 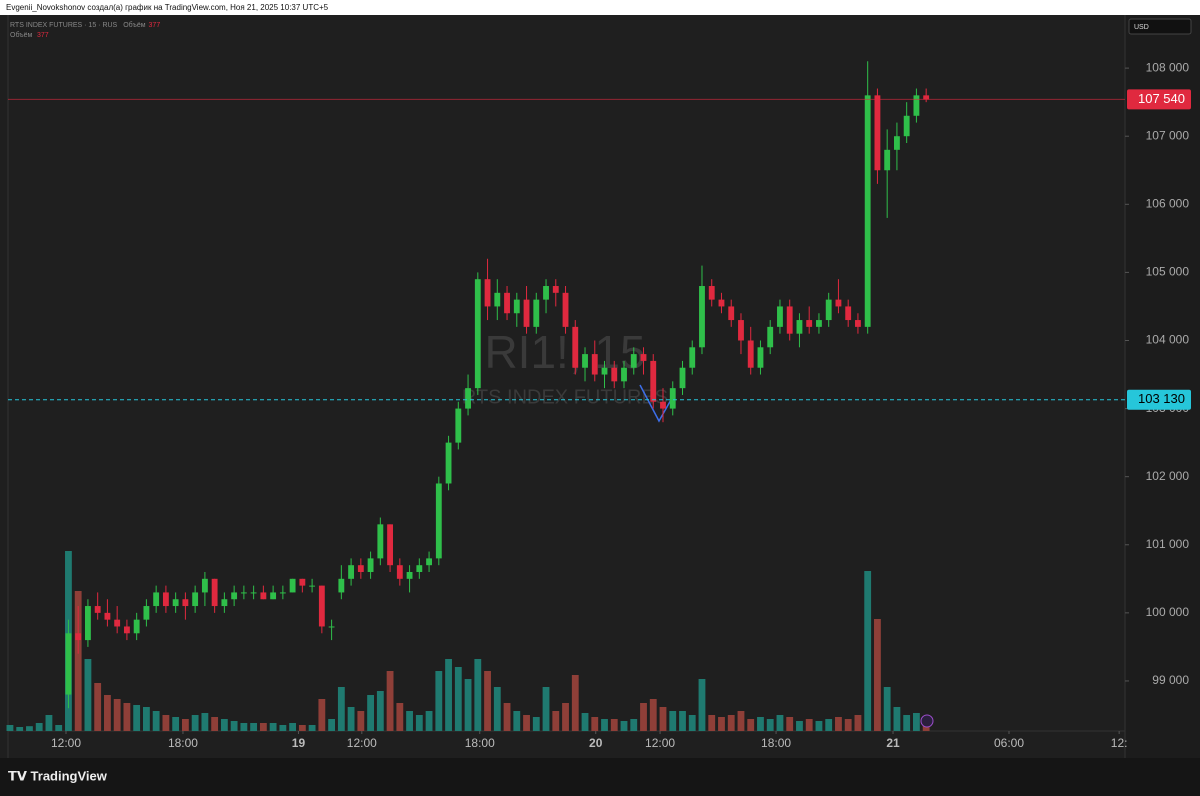 What do you see at coordinates (1119, 743) in the screenshot?
I see `x-tick-label: 12:` at bounding box center [1119, 743].